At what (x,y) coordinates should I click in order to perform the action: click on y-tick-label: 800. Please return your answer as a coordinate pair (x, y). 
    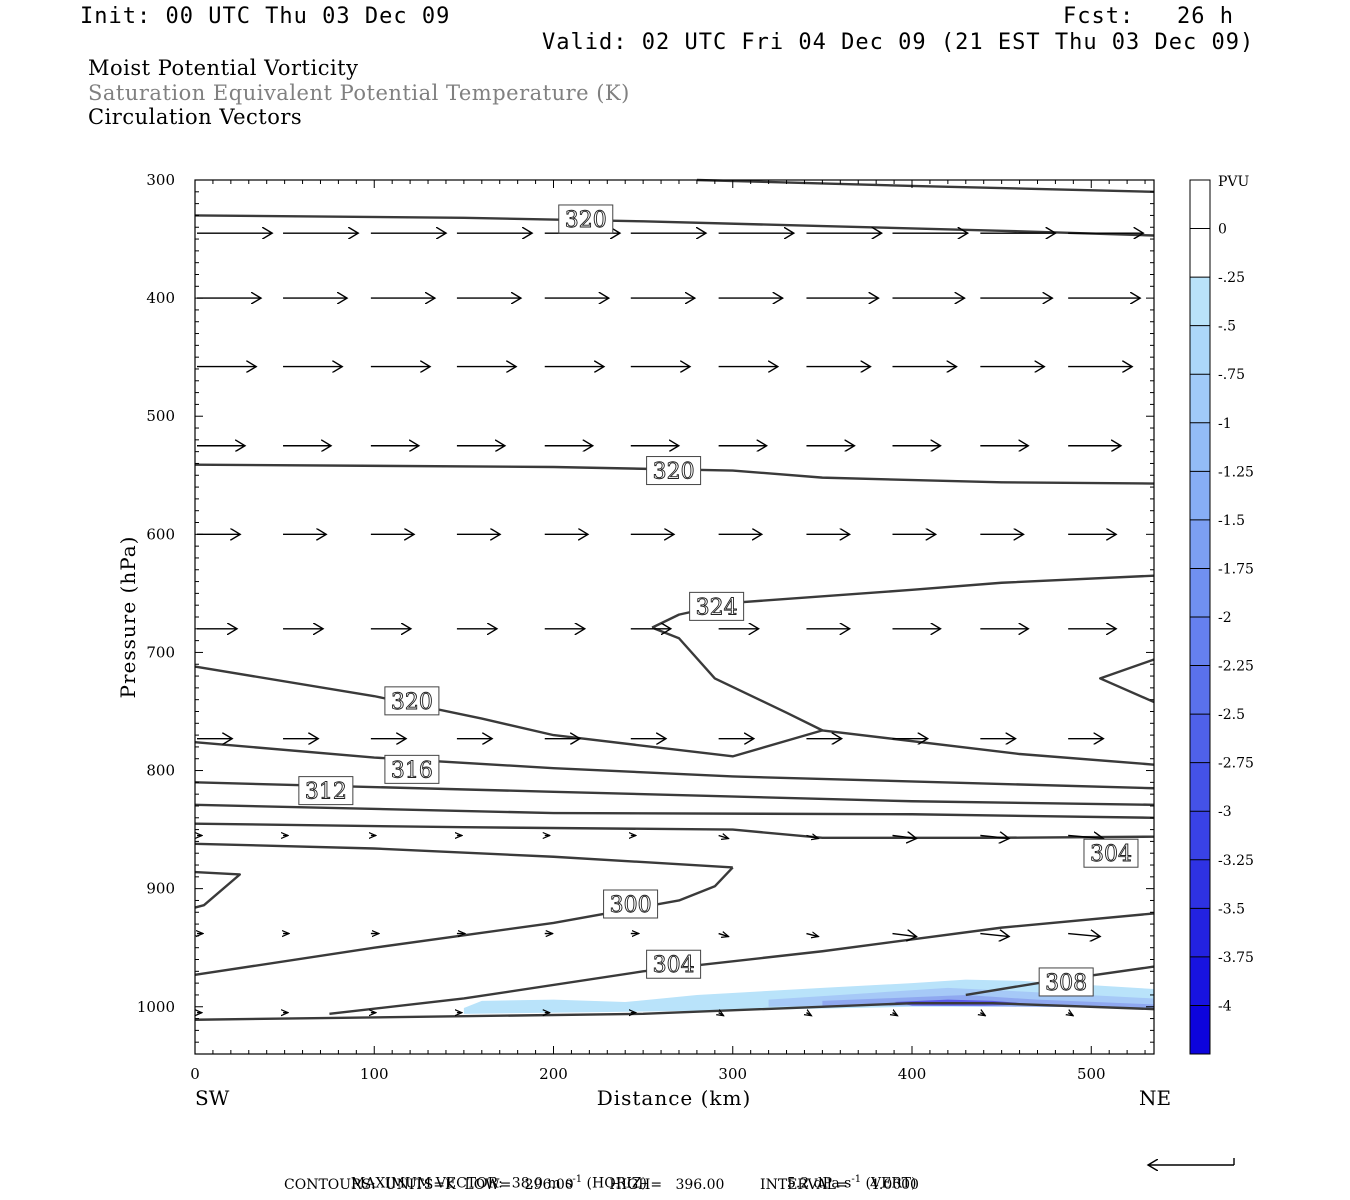
    Looking at the image, I should click on (160, 771).